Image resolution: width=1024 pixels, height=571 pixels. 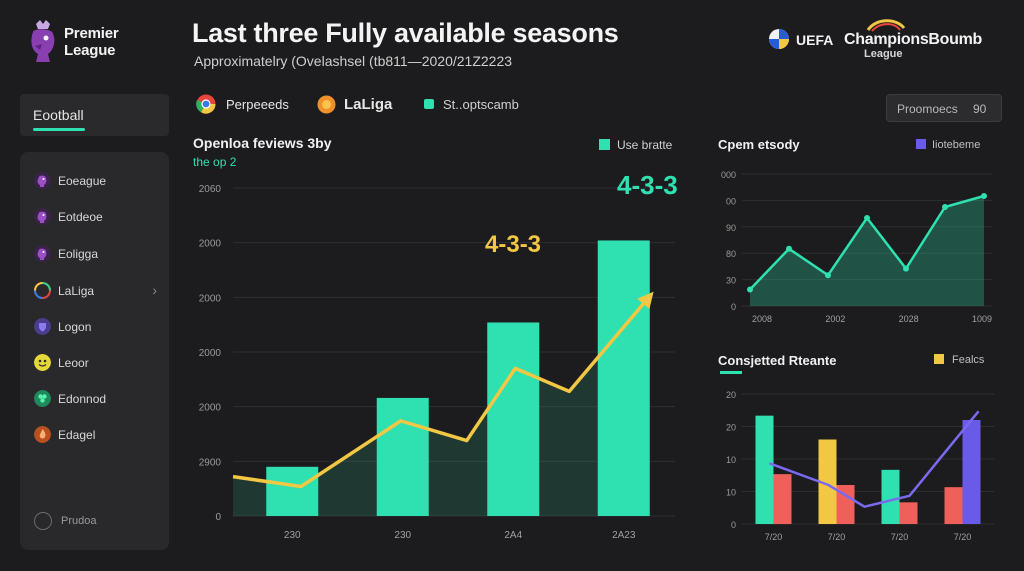 What do you see at coordinates (968, 360) in the screenshot?
I see `grouped-legend-label: Fealcs` at bounding box center [968, 360].